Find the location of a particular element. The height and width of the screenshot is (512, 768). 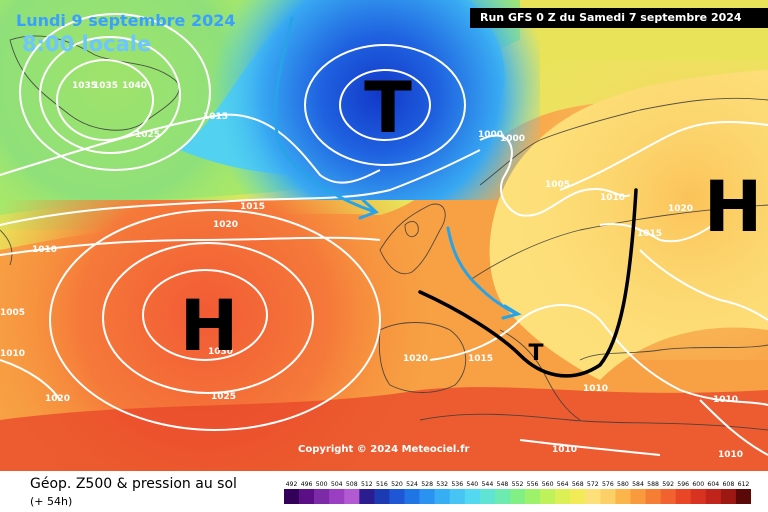

isobar-label: 1005 is located at coordinates (557, 185).